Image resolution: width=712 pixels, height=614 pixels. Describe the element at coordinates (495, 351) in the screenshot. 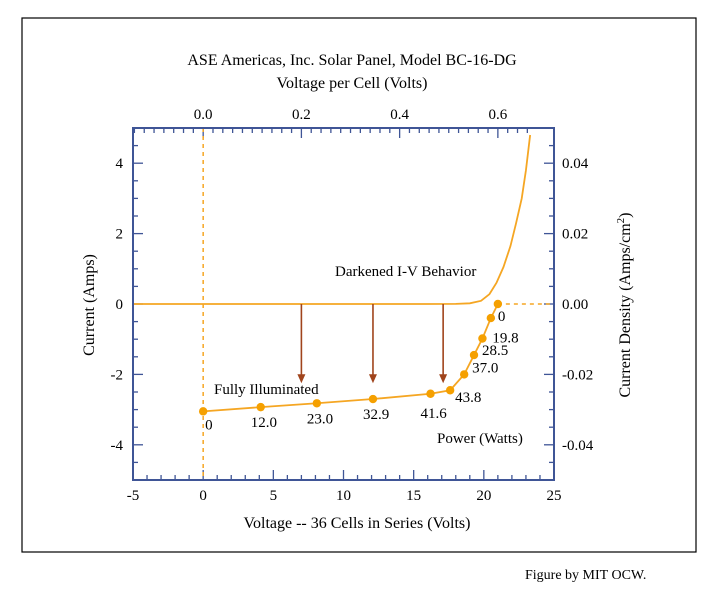

I see `power-value-label: 28.5` at that location.